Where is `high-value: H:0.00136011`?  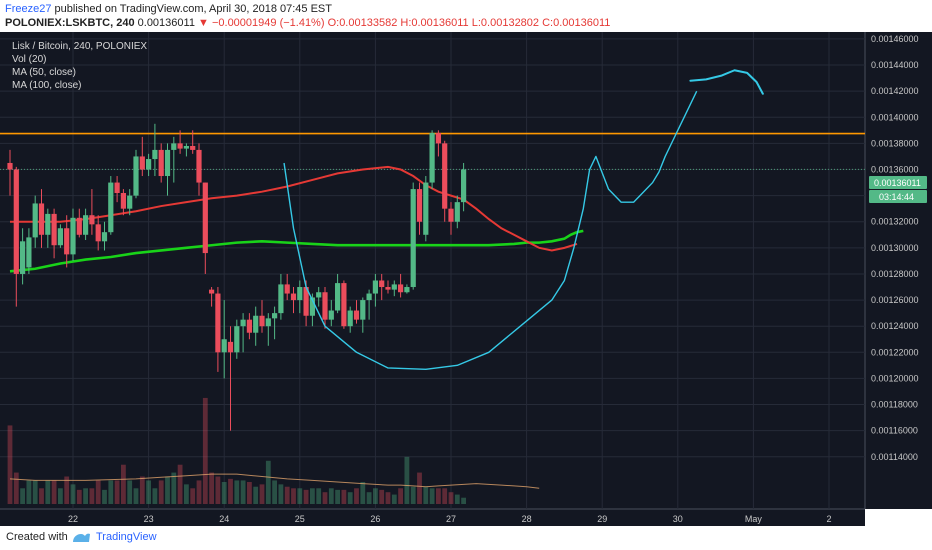
high-value: H:0.00136011 is located at coordinates (434, 23).